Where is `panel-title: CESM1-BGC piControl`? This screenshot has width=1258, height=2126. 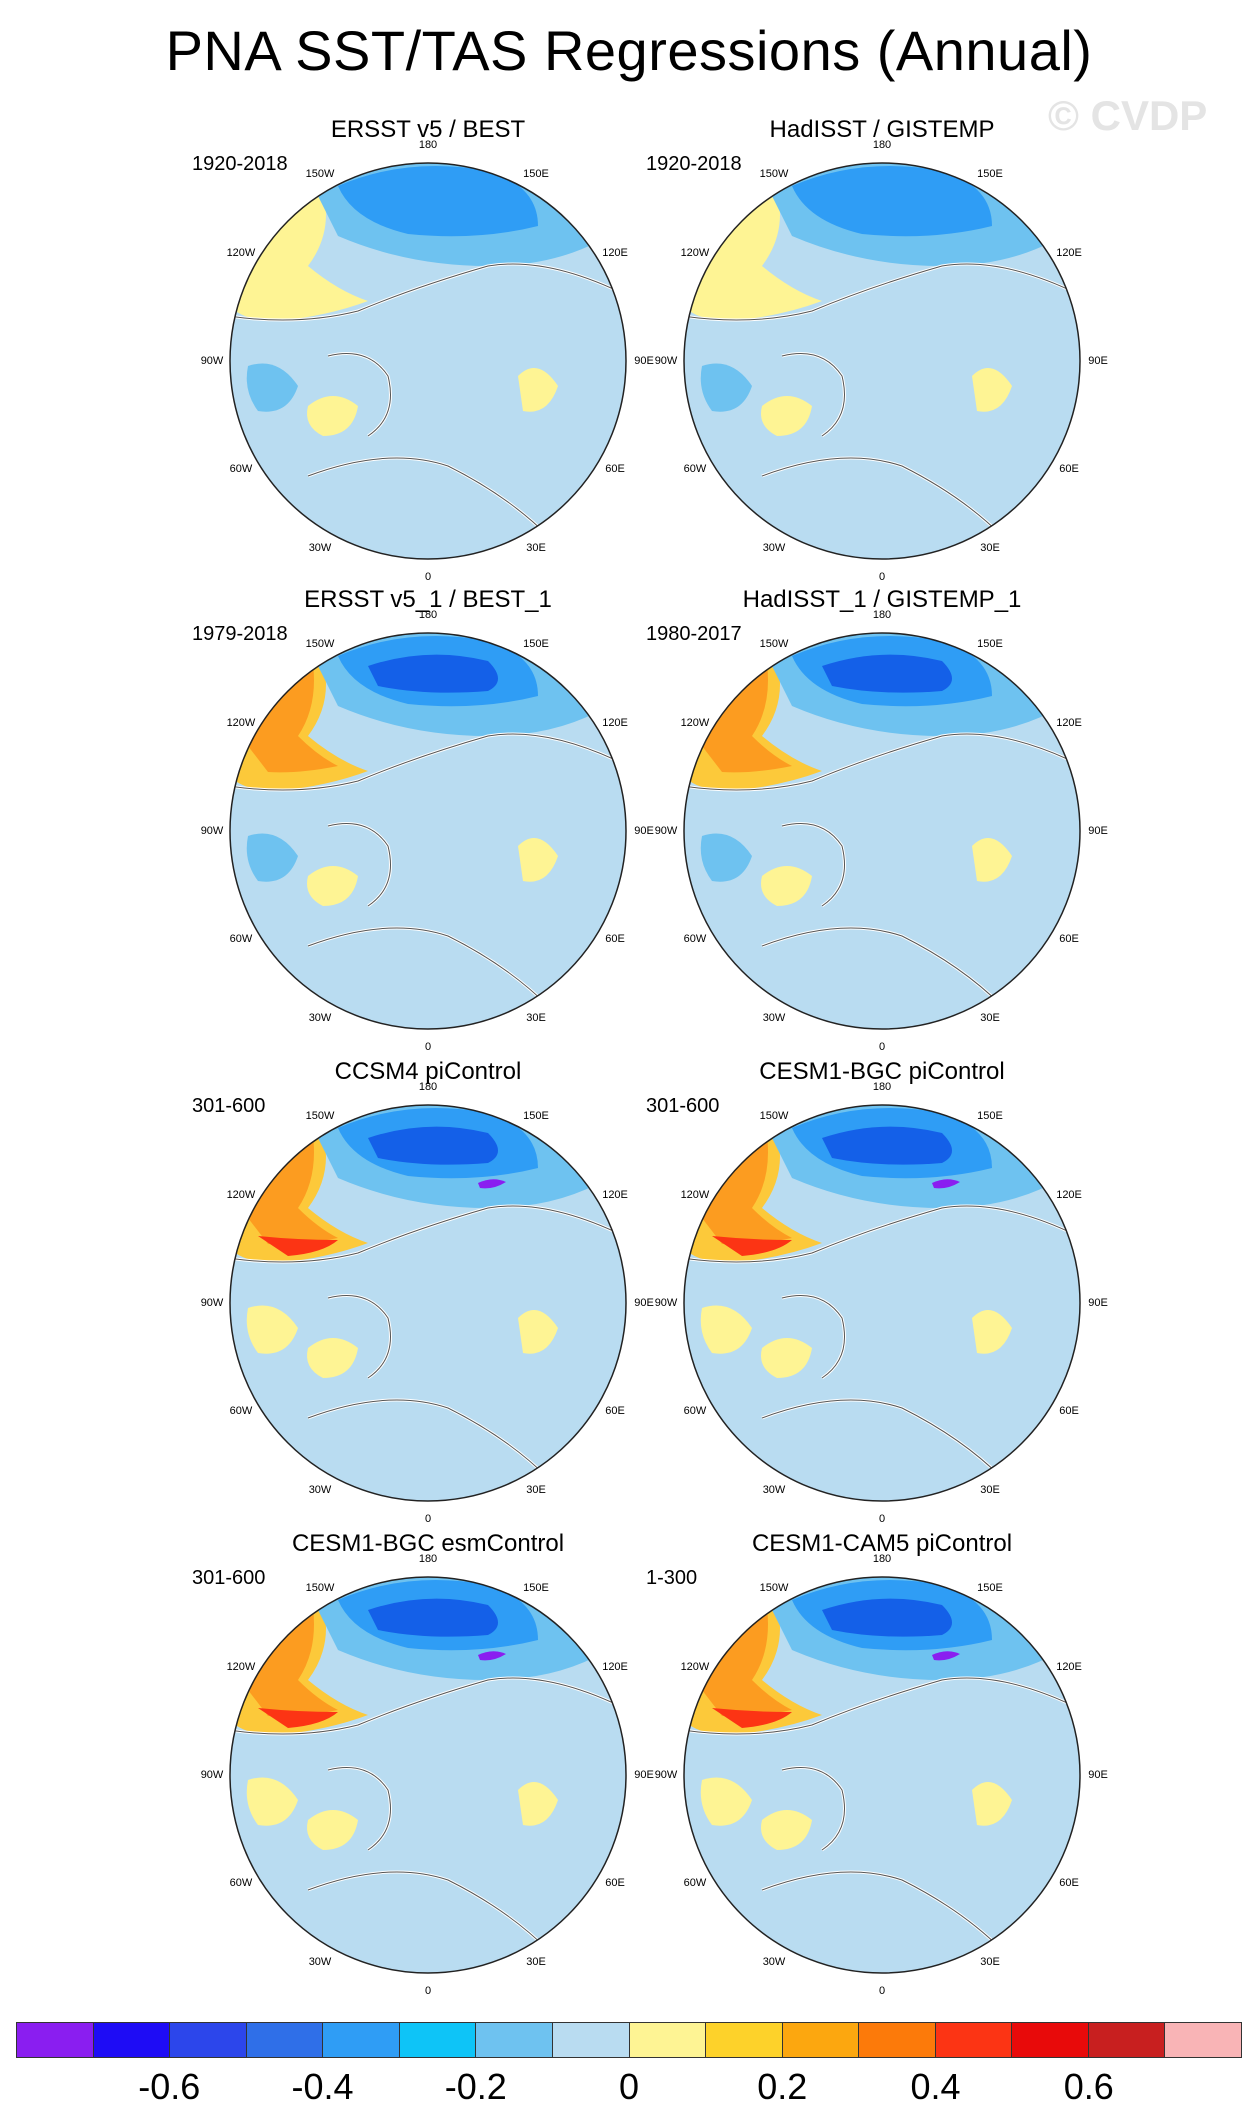 panel-title: CESM1-BGC piControl is located at coordinates (882, 1071).